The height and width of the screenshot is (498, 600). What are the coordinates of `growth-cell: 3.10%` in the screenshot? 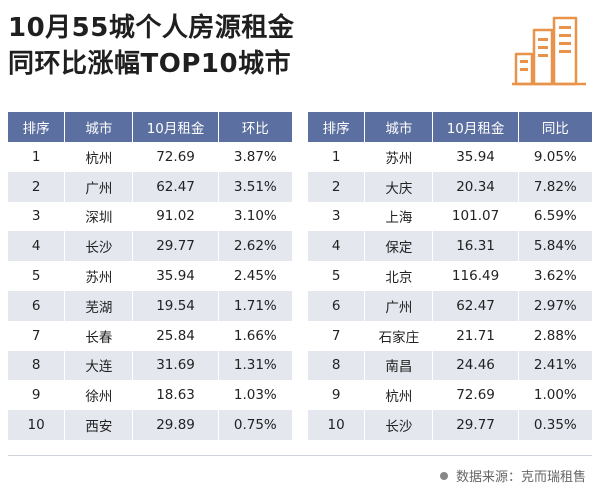 It's located at (255, 216).